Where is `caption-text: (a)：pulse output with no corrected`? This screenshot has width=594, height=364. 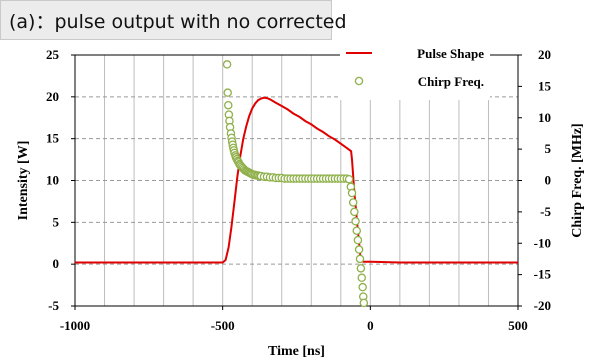 caption-text: (a)：pulse output with no corrected is located at coordinates (178, 22).